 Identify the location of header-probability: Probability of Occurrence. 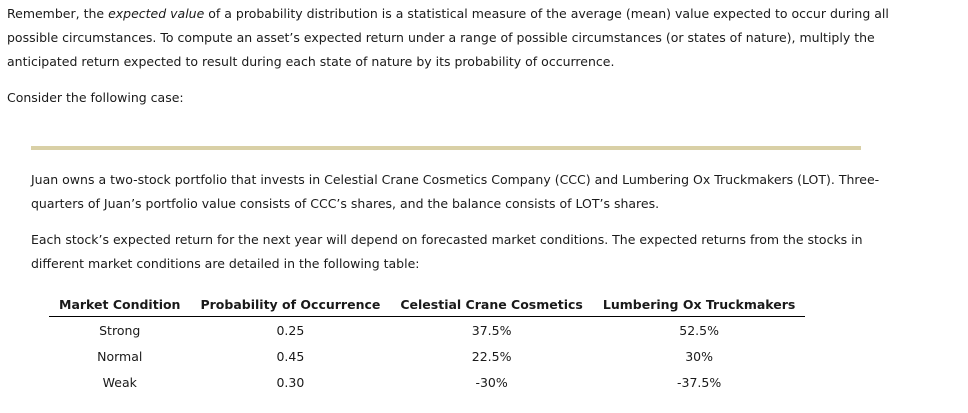
(290, 304).